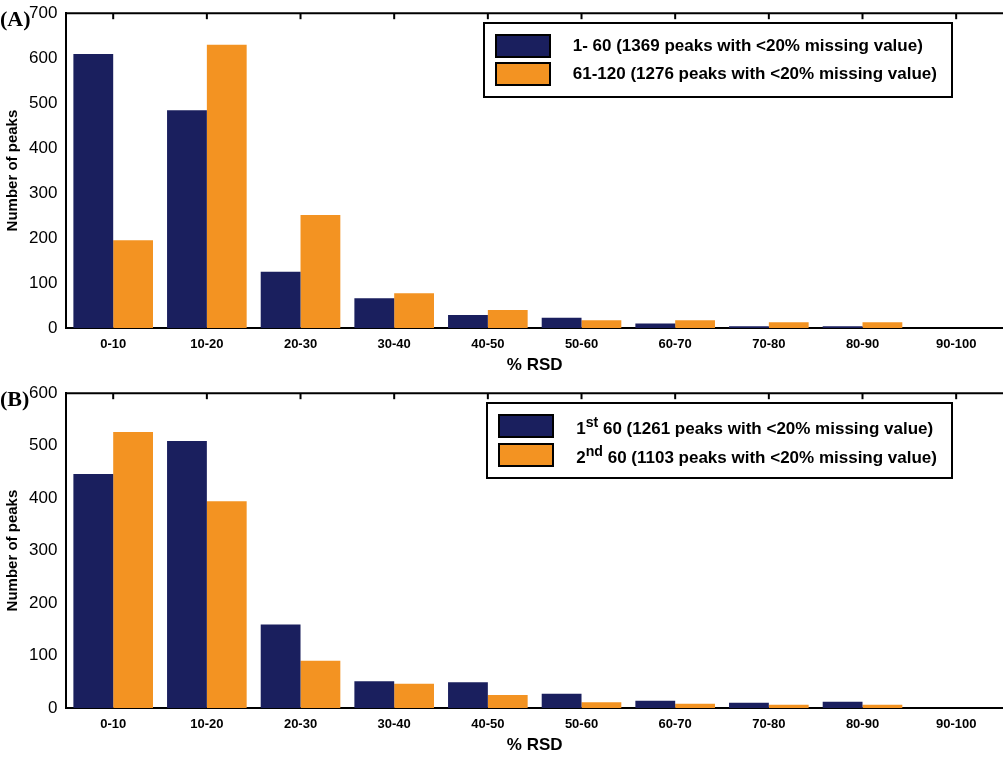  Describe the element at coordinates (747, 46) in the screenshot. I see `legend-label: 1- 60 (1369 peaks with <20% missing value)` at that location.